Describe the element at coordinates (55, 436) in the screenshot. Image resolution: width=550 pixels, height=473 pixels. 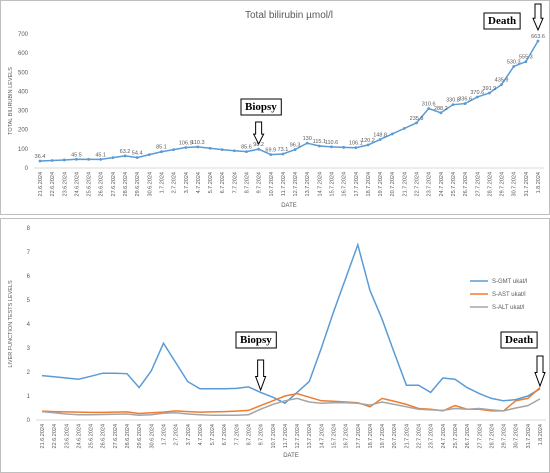
I see `x-tick-label: 22.6.2024` at that location.